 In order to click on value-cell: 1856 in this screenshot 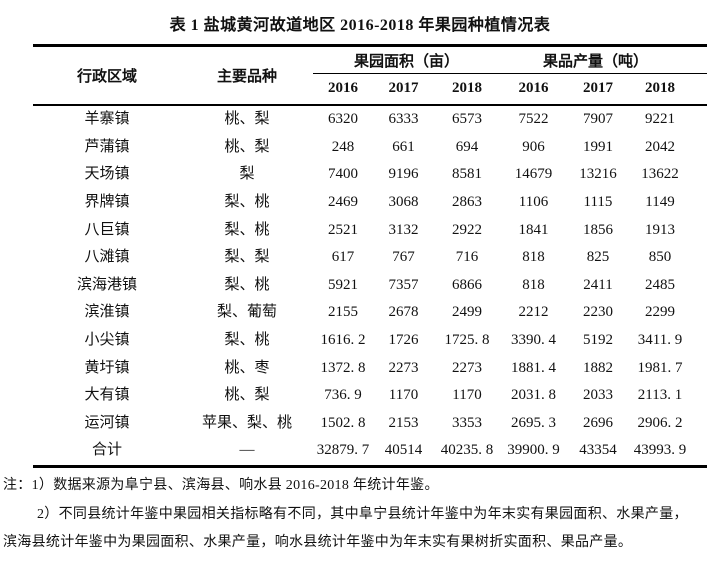, I will do `click(598, 229)`.